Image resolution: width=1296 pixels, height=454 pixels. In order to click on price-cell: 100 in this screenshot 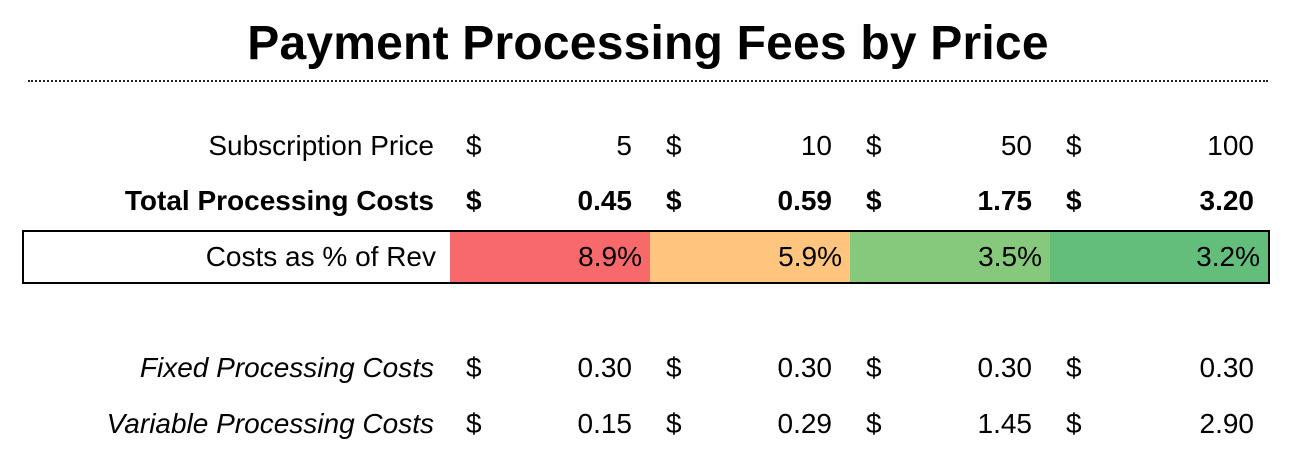, I will do `click(1230, 145)`.